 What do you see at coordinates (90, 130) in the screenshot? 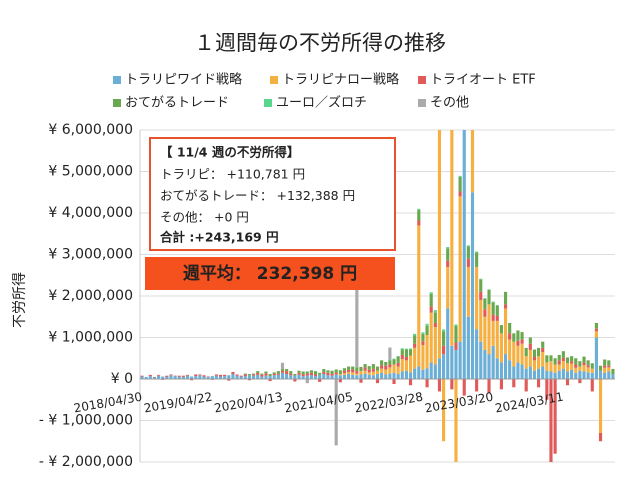
I see `y-tick-label: ¥ 6,000,000` at bounding box center [90, 130].